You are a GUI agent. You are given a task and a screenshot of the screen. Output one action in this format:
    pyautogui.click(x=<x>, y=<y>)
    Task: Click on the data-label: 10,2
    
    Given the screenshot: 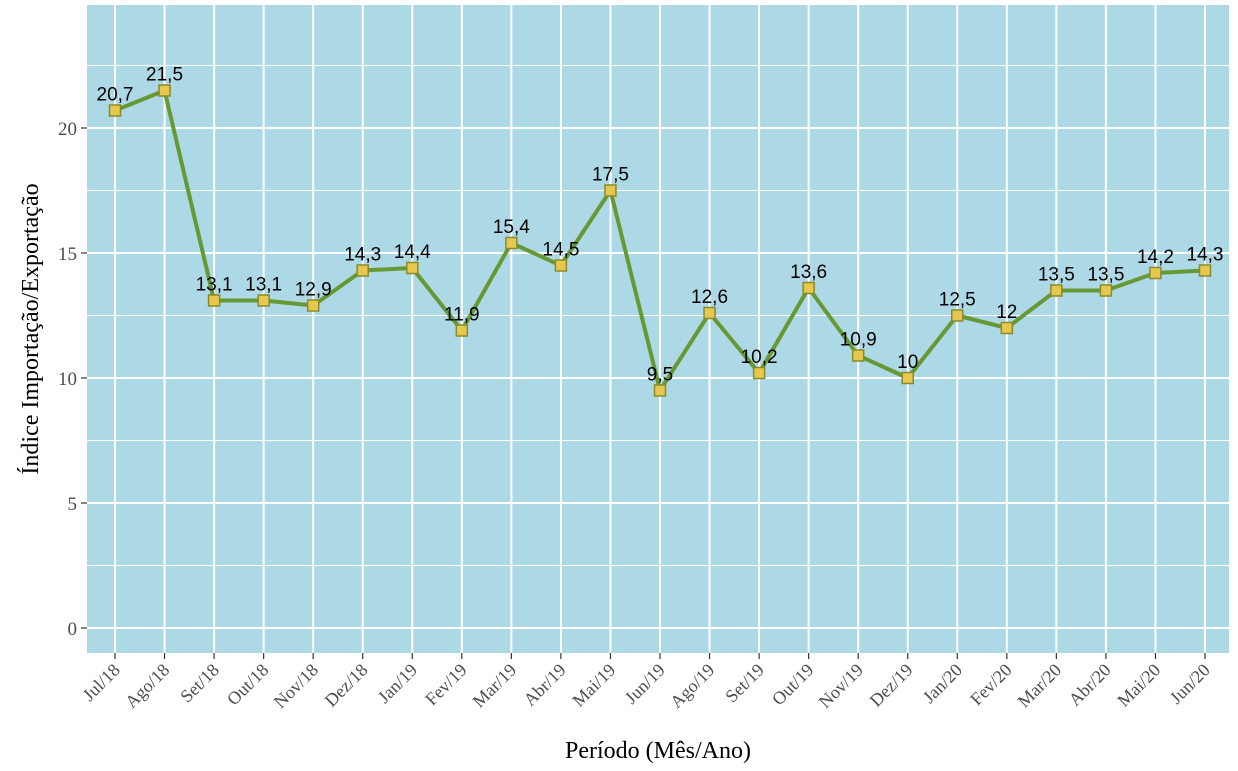 What is the action you would take?
    pyautogui.click(x=759, y=357)
    